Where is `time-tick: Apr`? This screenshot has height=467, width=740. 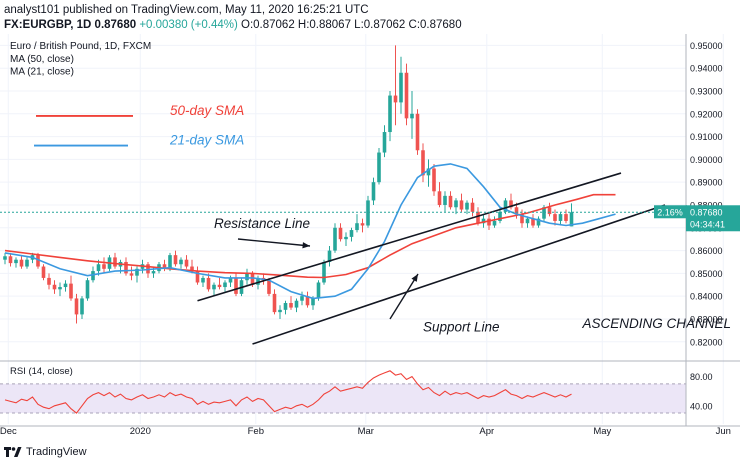
time-tick: Apr is located at coordinates (486, 431).